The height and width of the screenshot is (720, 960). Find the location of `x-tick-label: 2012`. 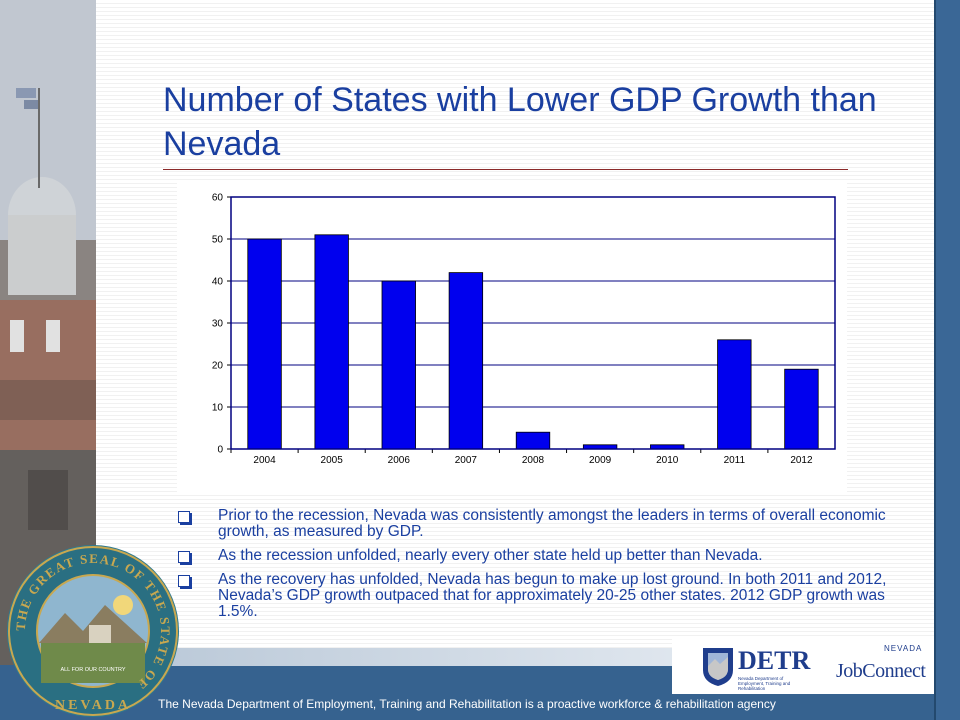

x-tick-label: 2012 is located at coordinates (801, 460).